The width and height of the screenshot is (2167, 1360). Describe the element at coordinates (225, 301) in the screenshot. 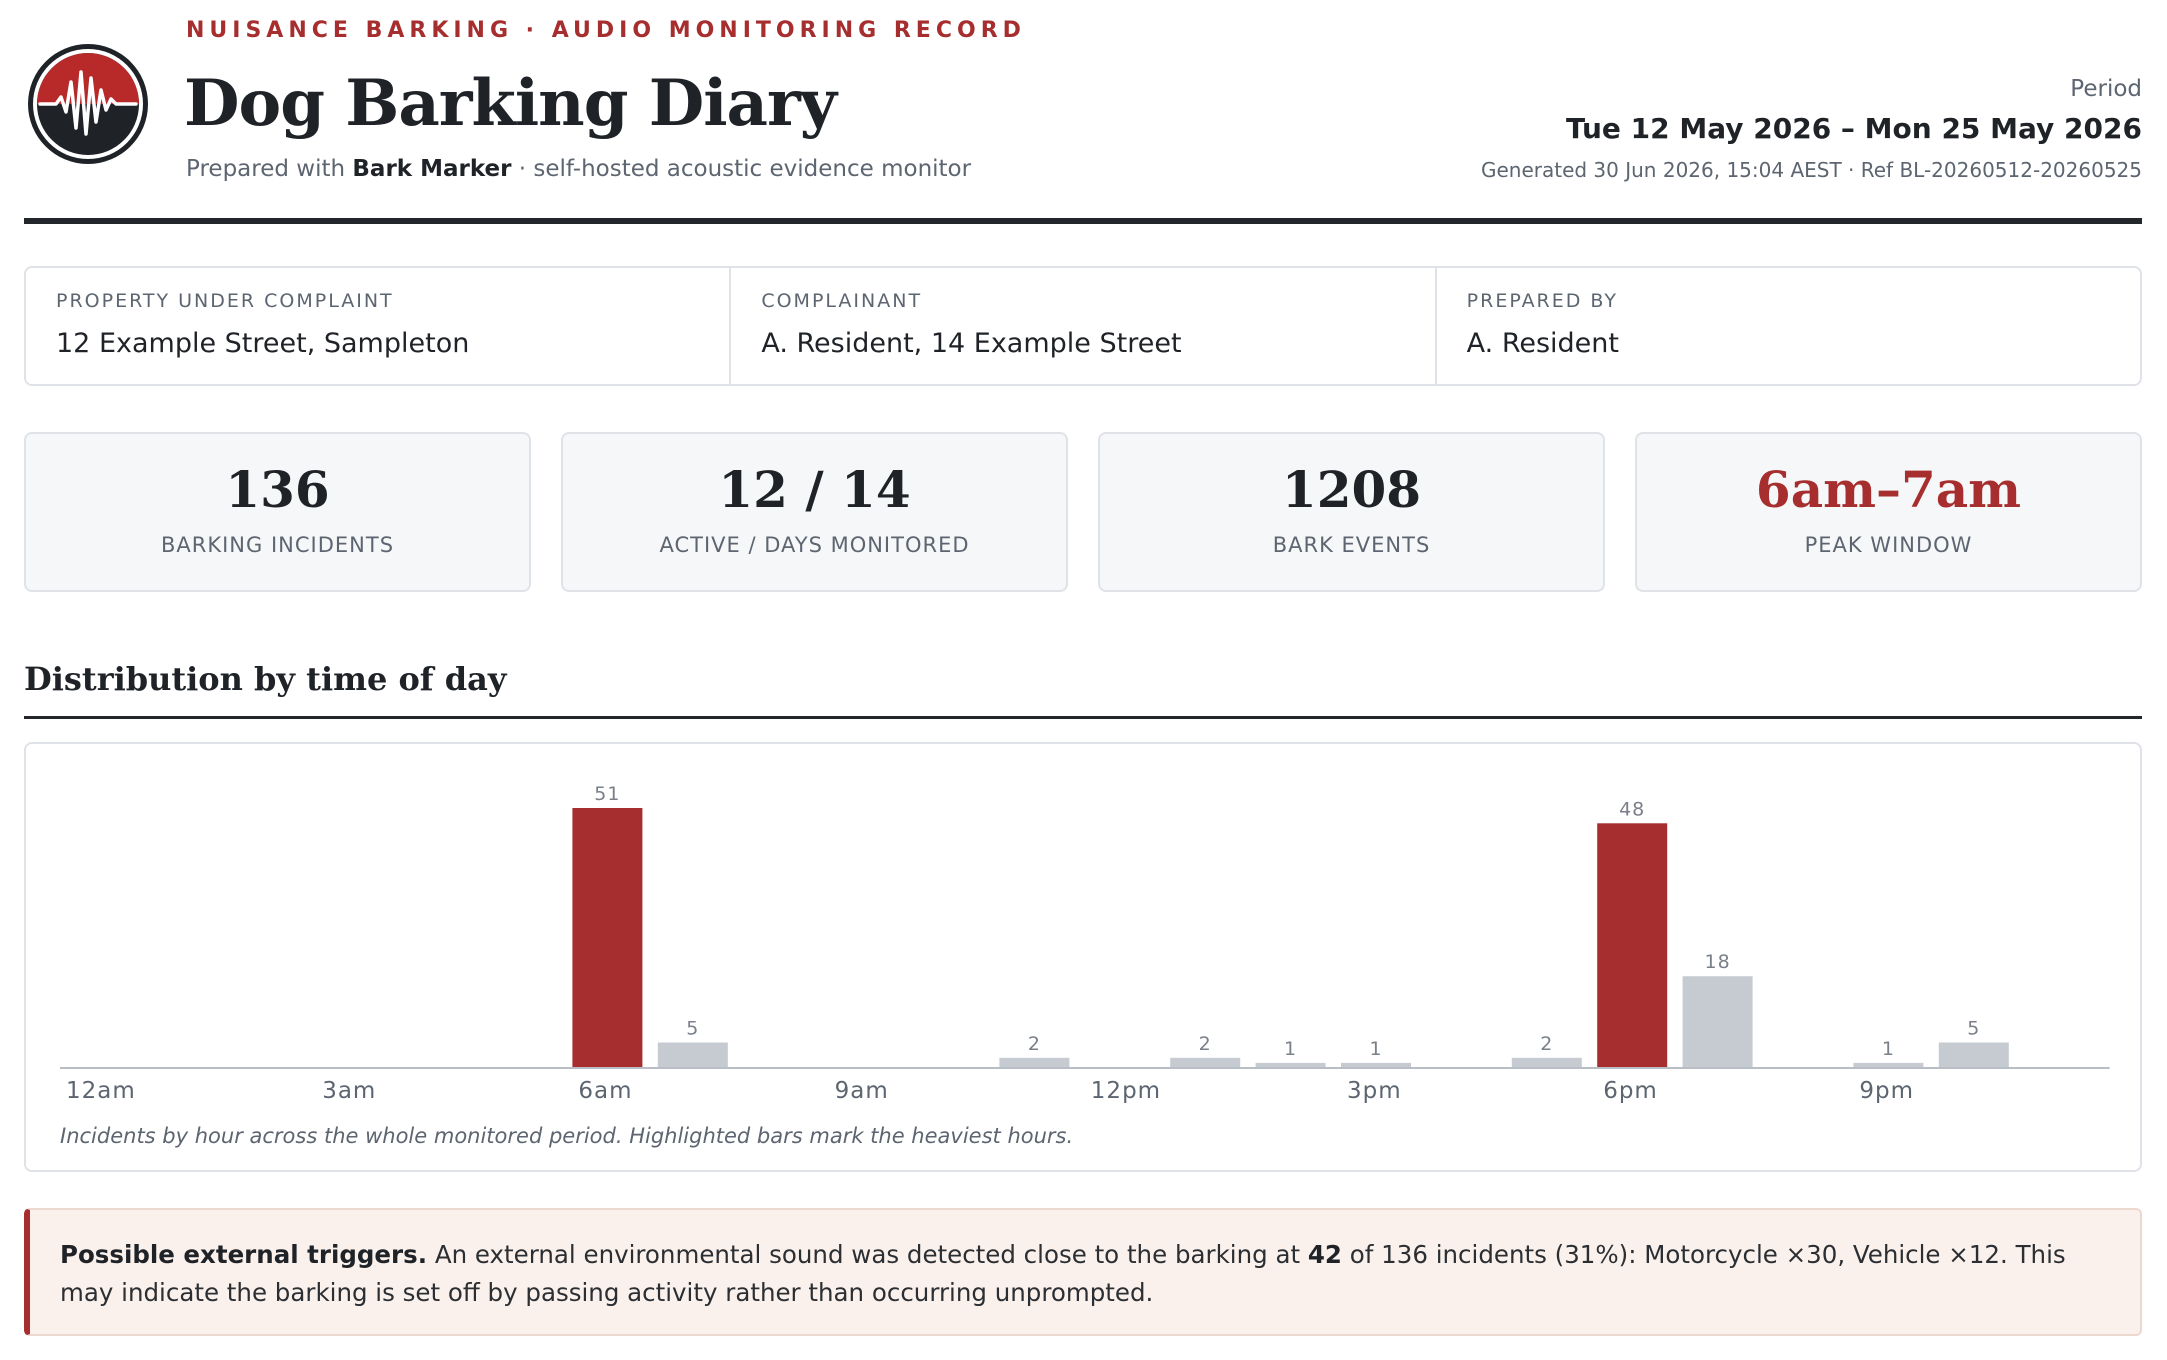

I see `info-label: PROPERTY UNDER COMPLAINT` at that location.